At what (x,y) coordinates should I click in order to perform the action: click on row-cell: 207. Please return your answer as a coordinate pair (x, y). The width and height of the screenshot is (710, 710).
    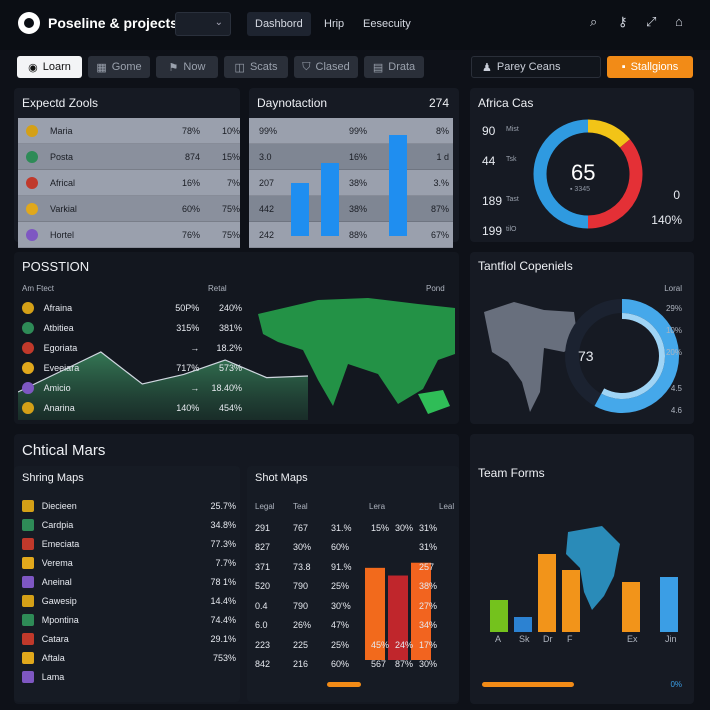
    Looking at the image, I should click on (267, 182).